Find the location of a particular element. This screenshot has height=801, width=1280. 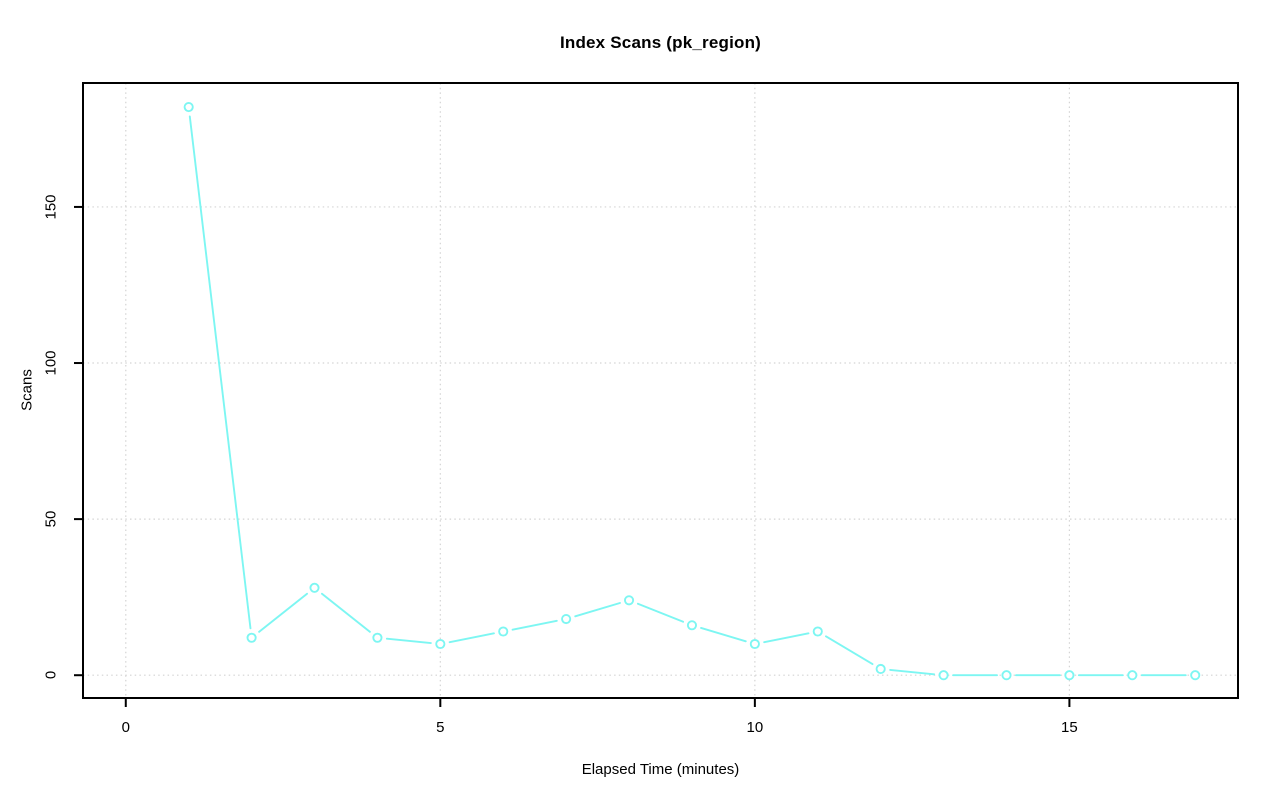

x-tick-label: 5 is located at coordinates (440, 727).